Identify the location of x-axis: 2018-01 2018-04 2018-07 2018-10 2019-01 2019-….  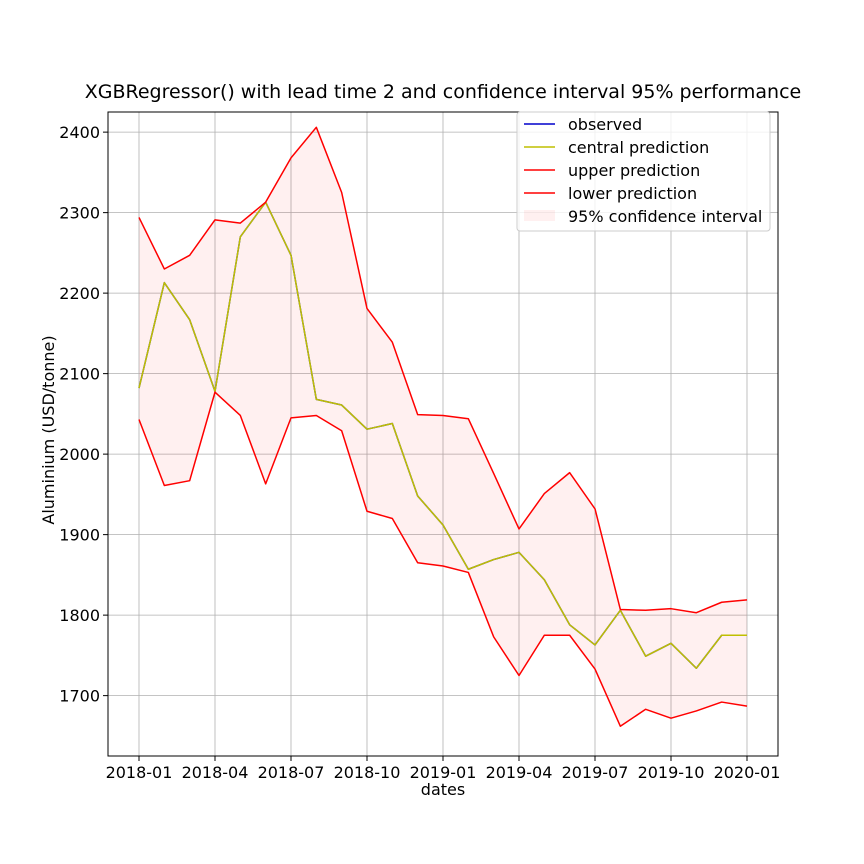
(443, 769).